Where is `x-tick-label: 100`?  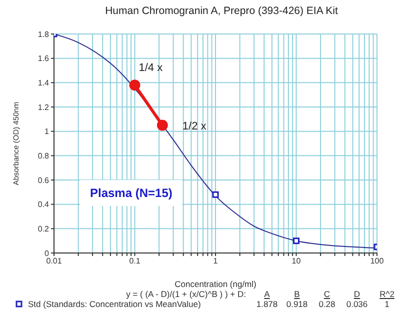
x-tick-label: 100 is located at coordinates (377, 261).